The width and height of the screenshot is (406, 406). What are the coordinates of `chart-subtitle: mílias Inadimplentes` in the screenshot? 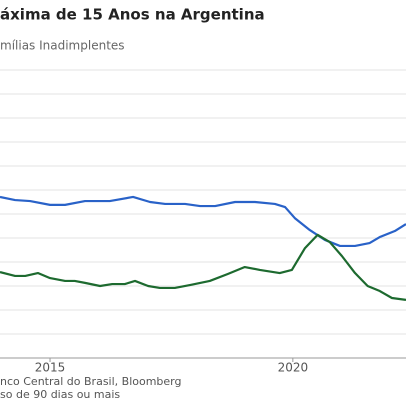 It's located at (62, 46).